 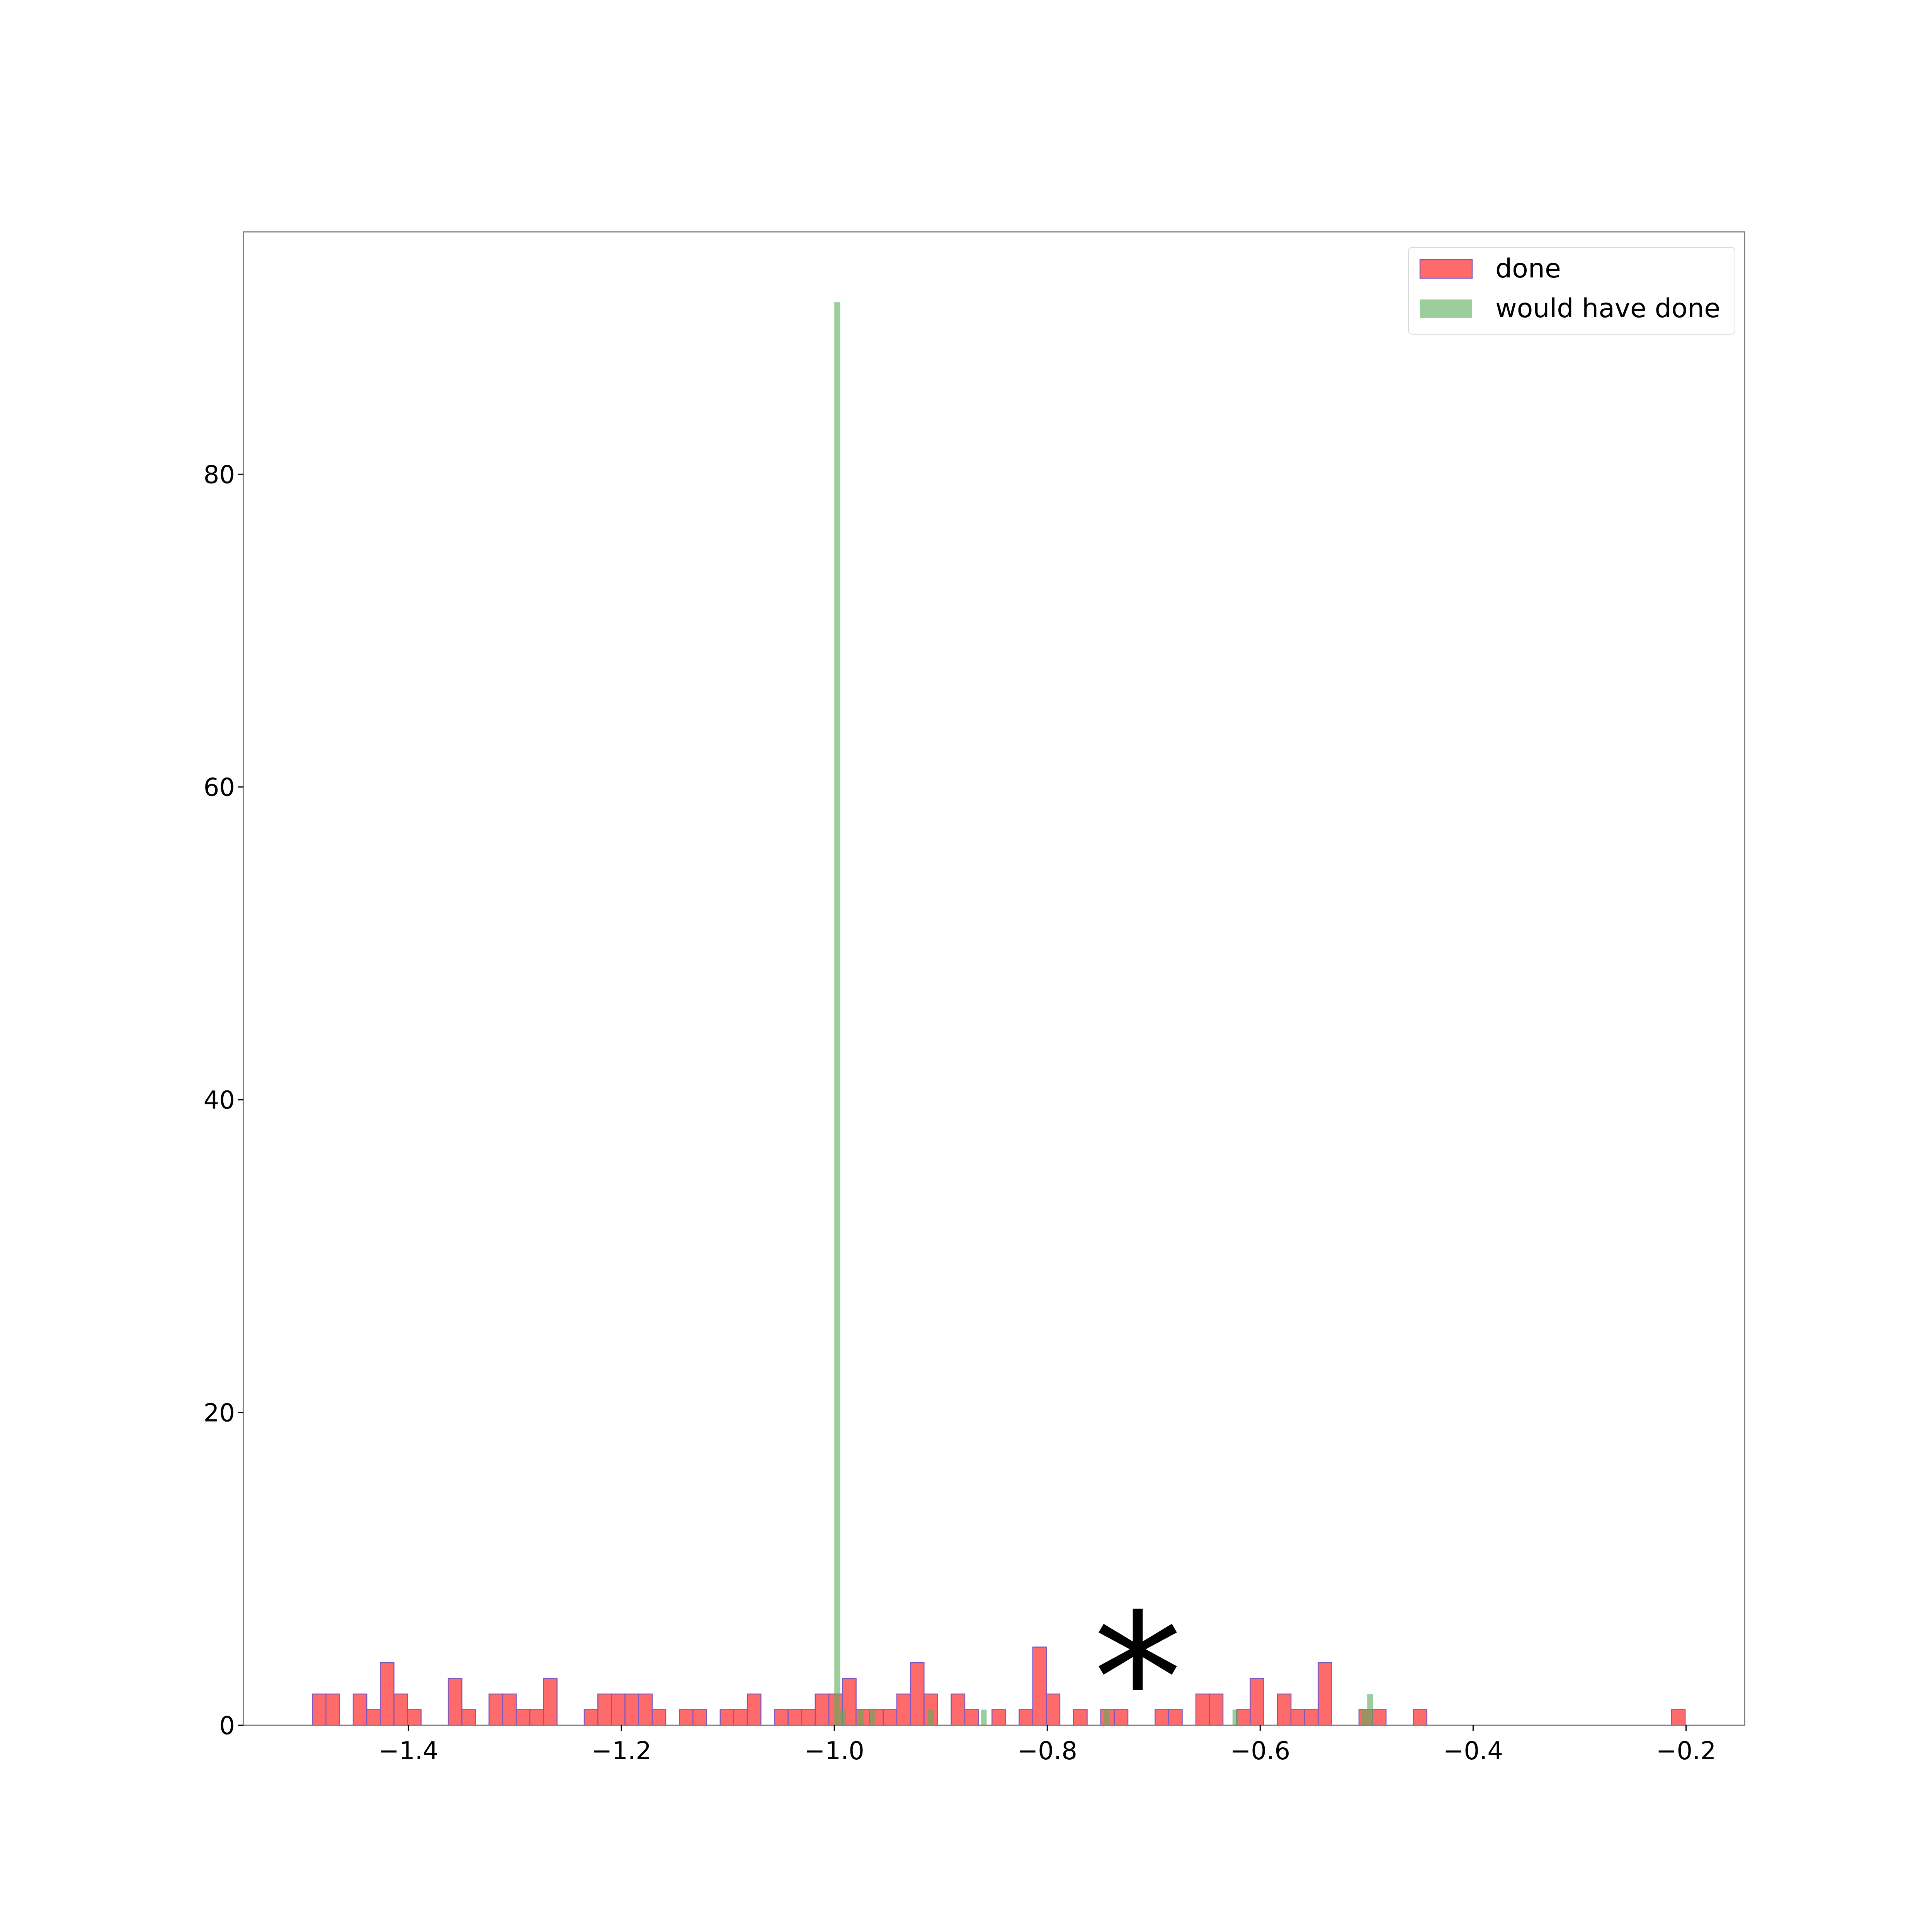 I want to click on y-axis: 0 20 40 60 80, so click(x=223, y=1100).